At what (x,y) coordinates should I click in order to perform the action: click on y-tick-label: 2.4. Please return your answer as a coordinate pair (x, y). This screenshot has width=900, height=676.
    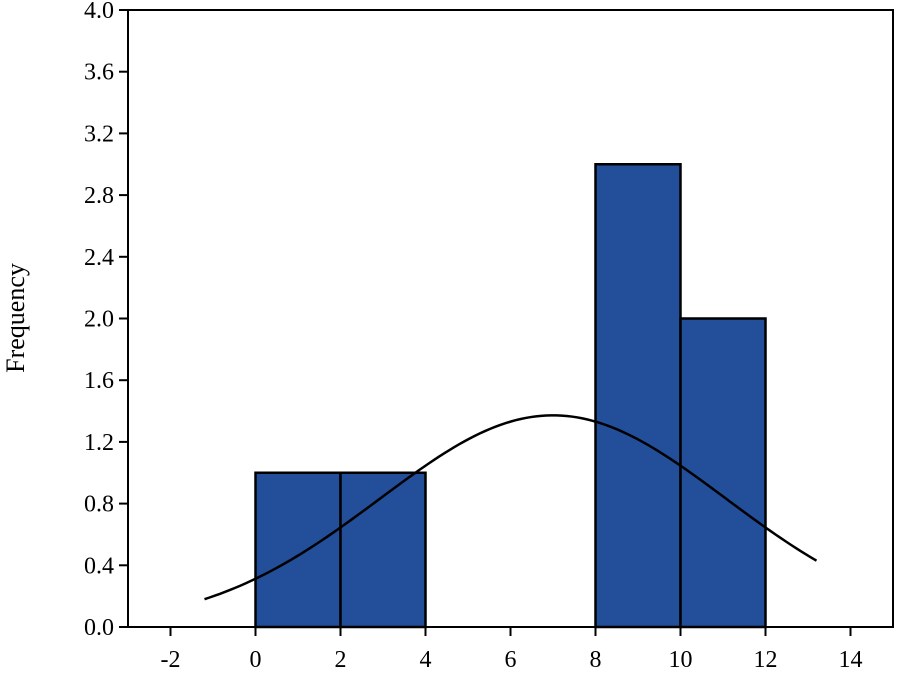
    Looking at the image, I should click on (99, 258).